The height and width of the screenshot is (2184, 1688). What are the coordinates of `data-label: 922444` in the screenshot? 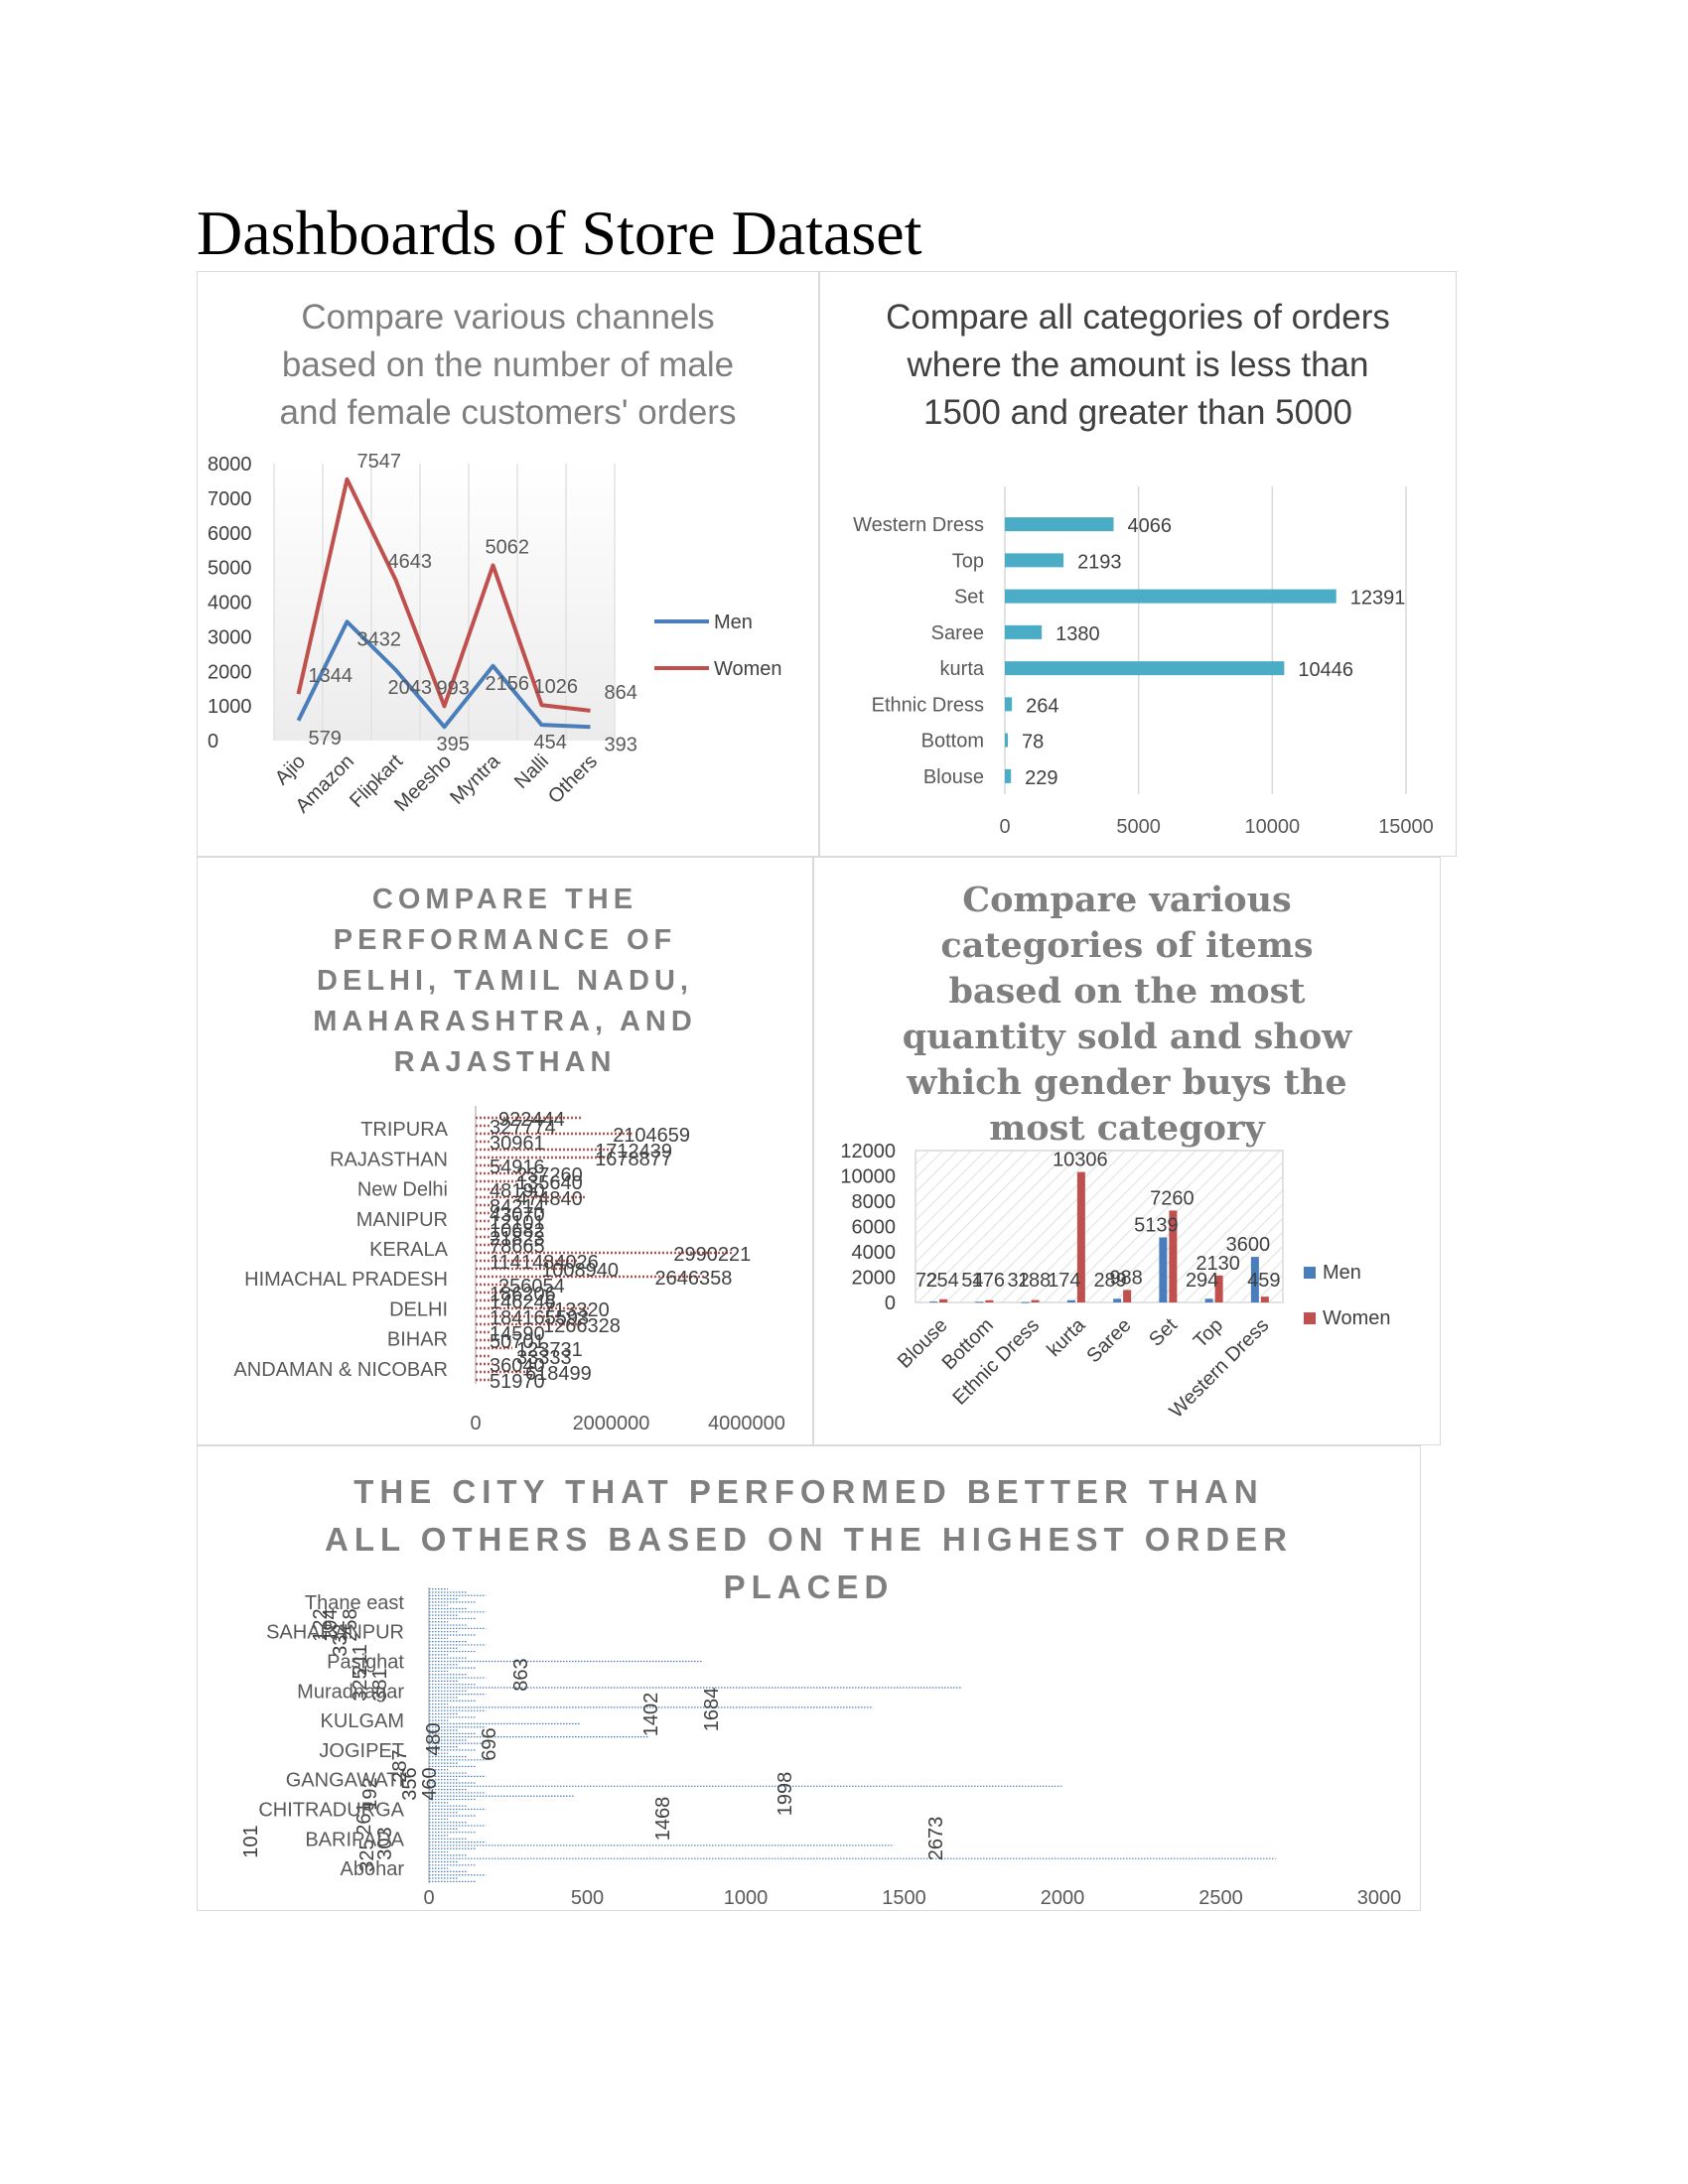 It's located at (531, 1120).